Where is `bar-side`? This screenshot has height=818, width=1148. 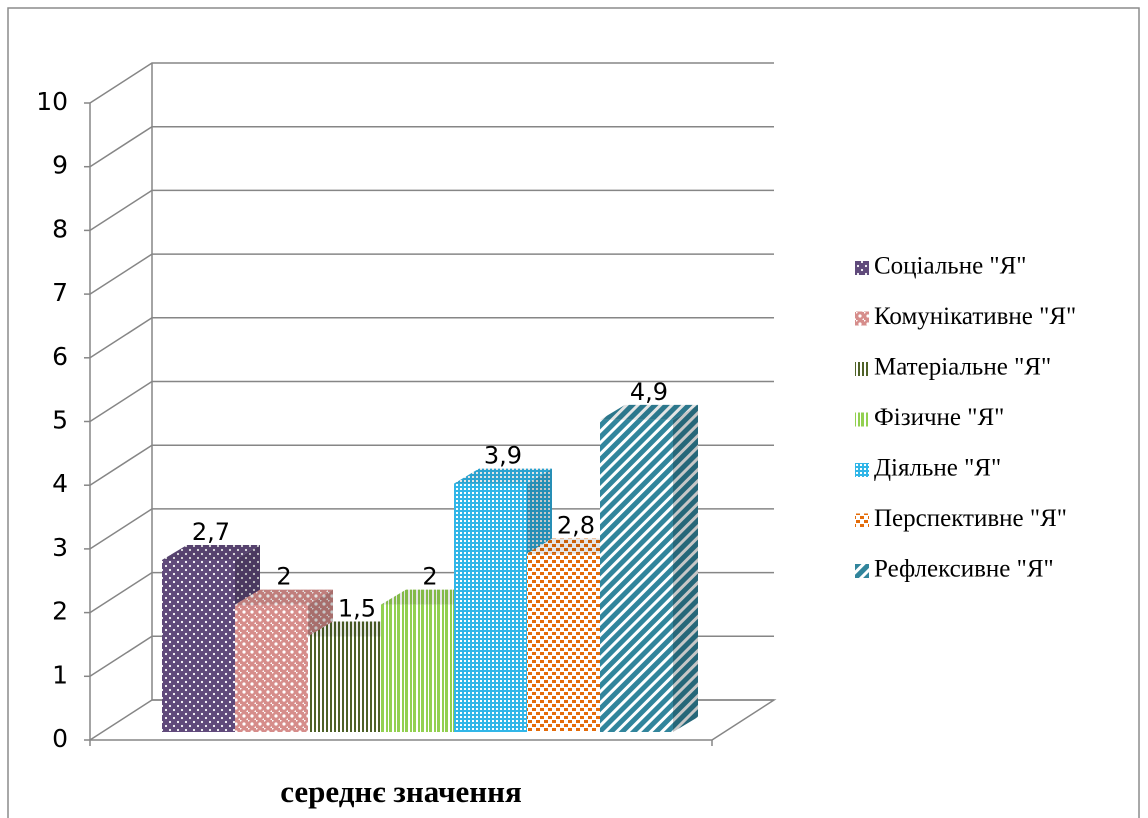 bar-side is located at coordinates (685, 568).